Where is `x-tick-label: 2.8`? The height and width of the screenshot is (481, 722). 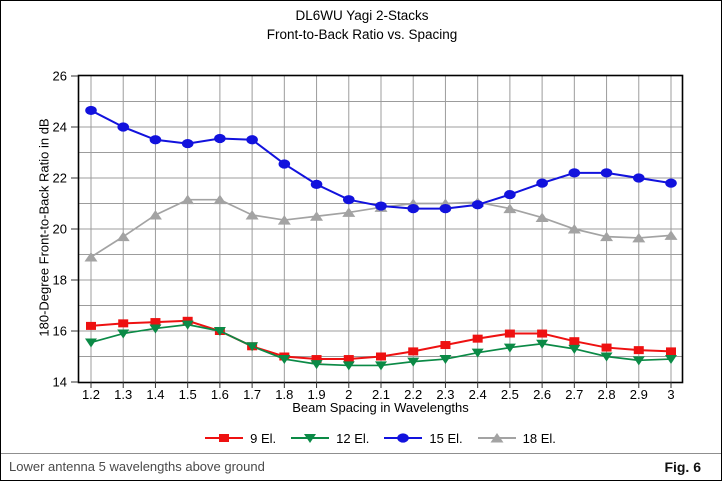
x-tick-label: 2.8 is located at coordinates (607, 394).